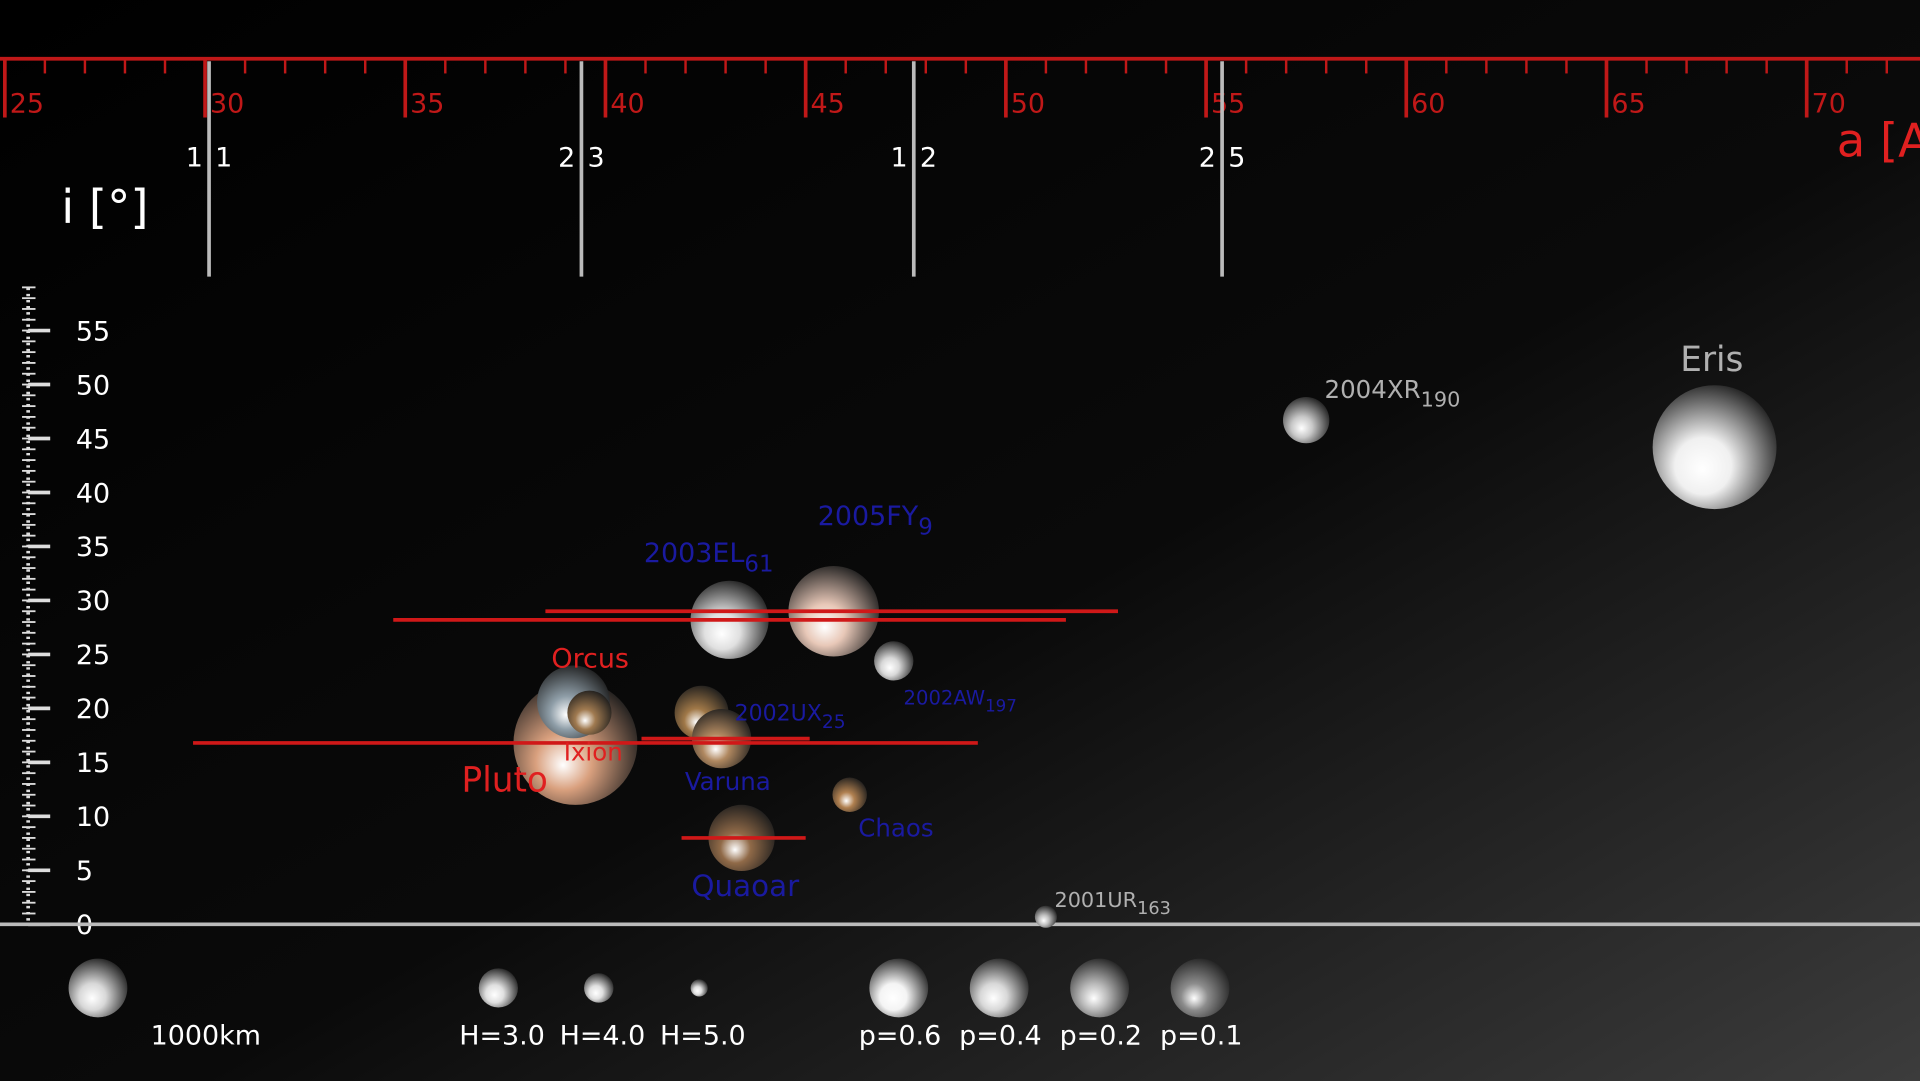 The height and width of the screenshot is (1081, 1920). I want to click on object-subscript: 61, so click(758, 564).